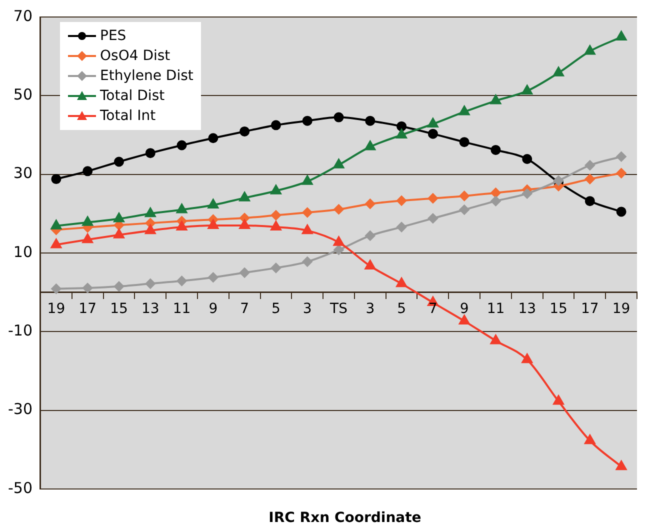 This screenshot has height=531, width=645. I want to click on y-tick-label: -50, so click(20, 487).